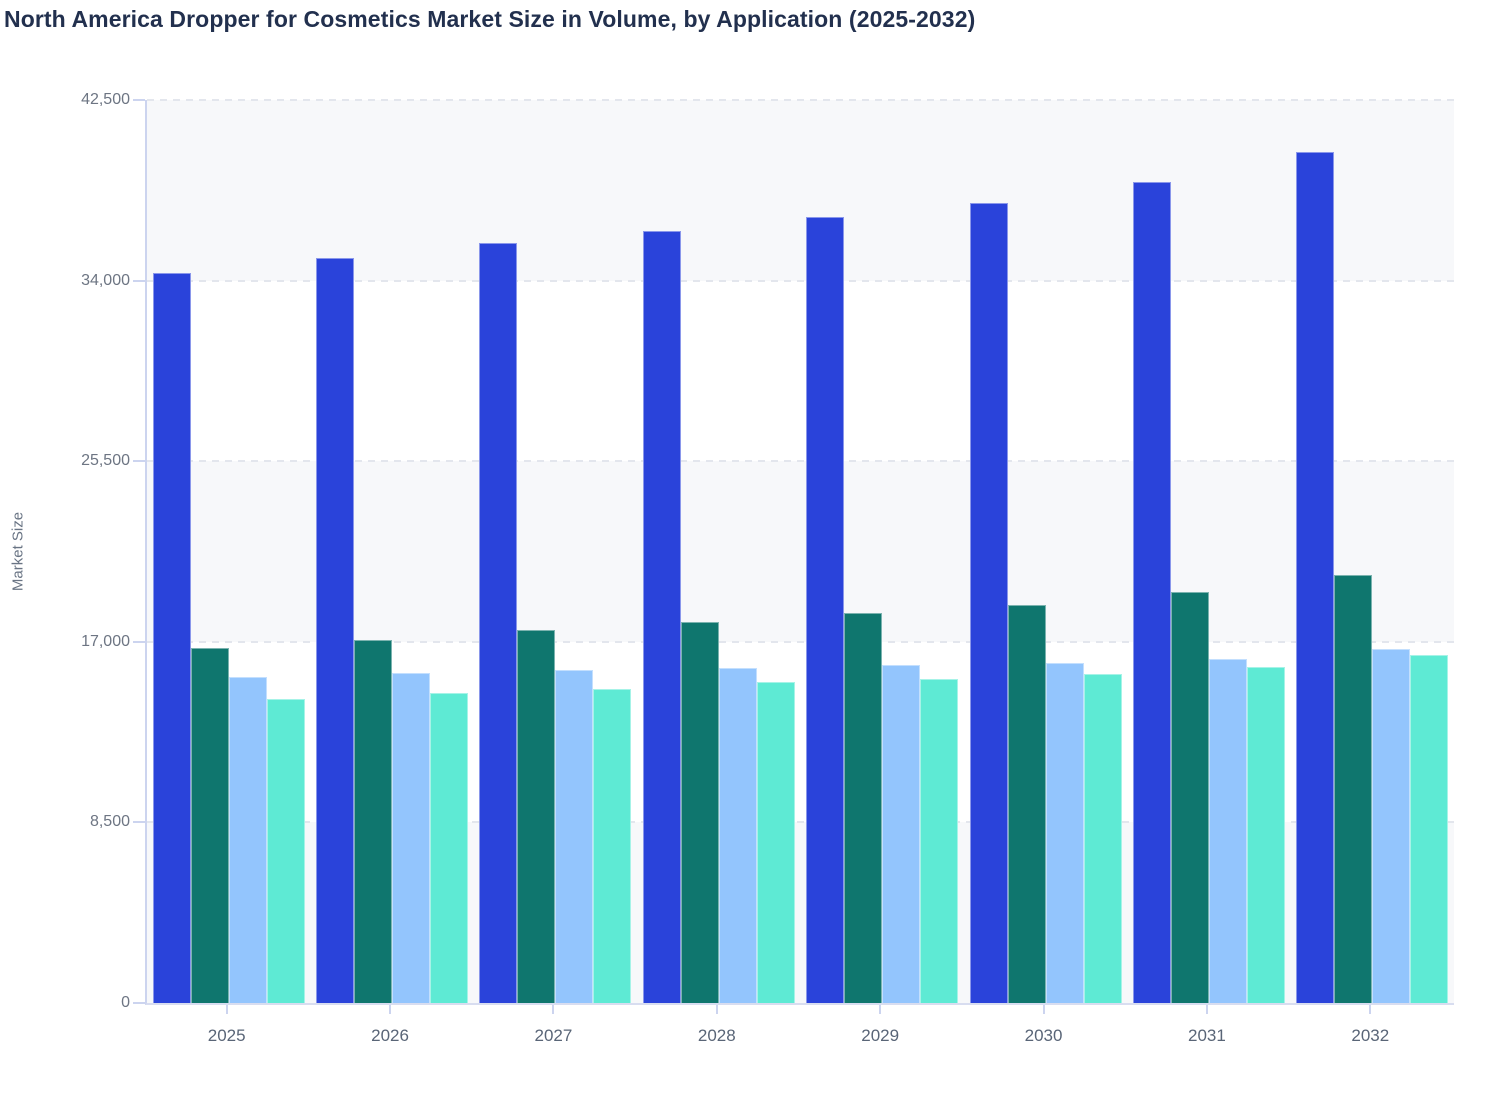  I want to click on bar-2027-series-4-mint, so click(612, 845).